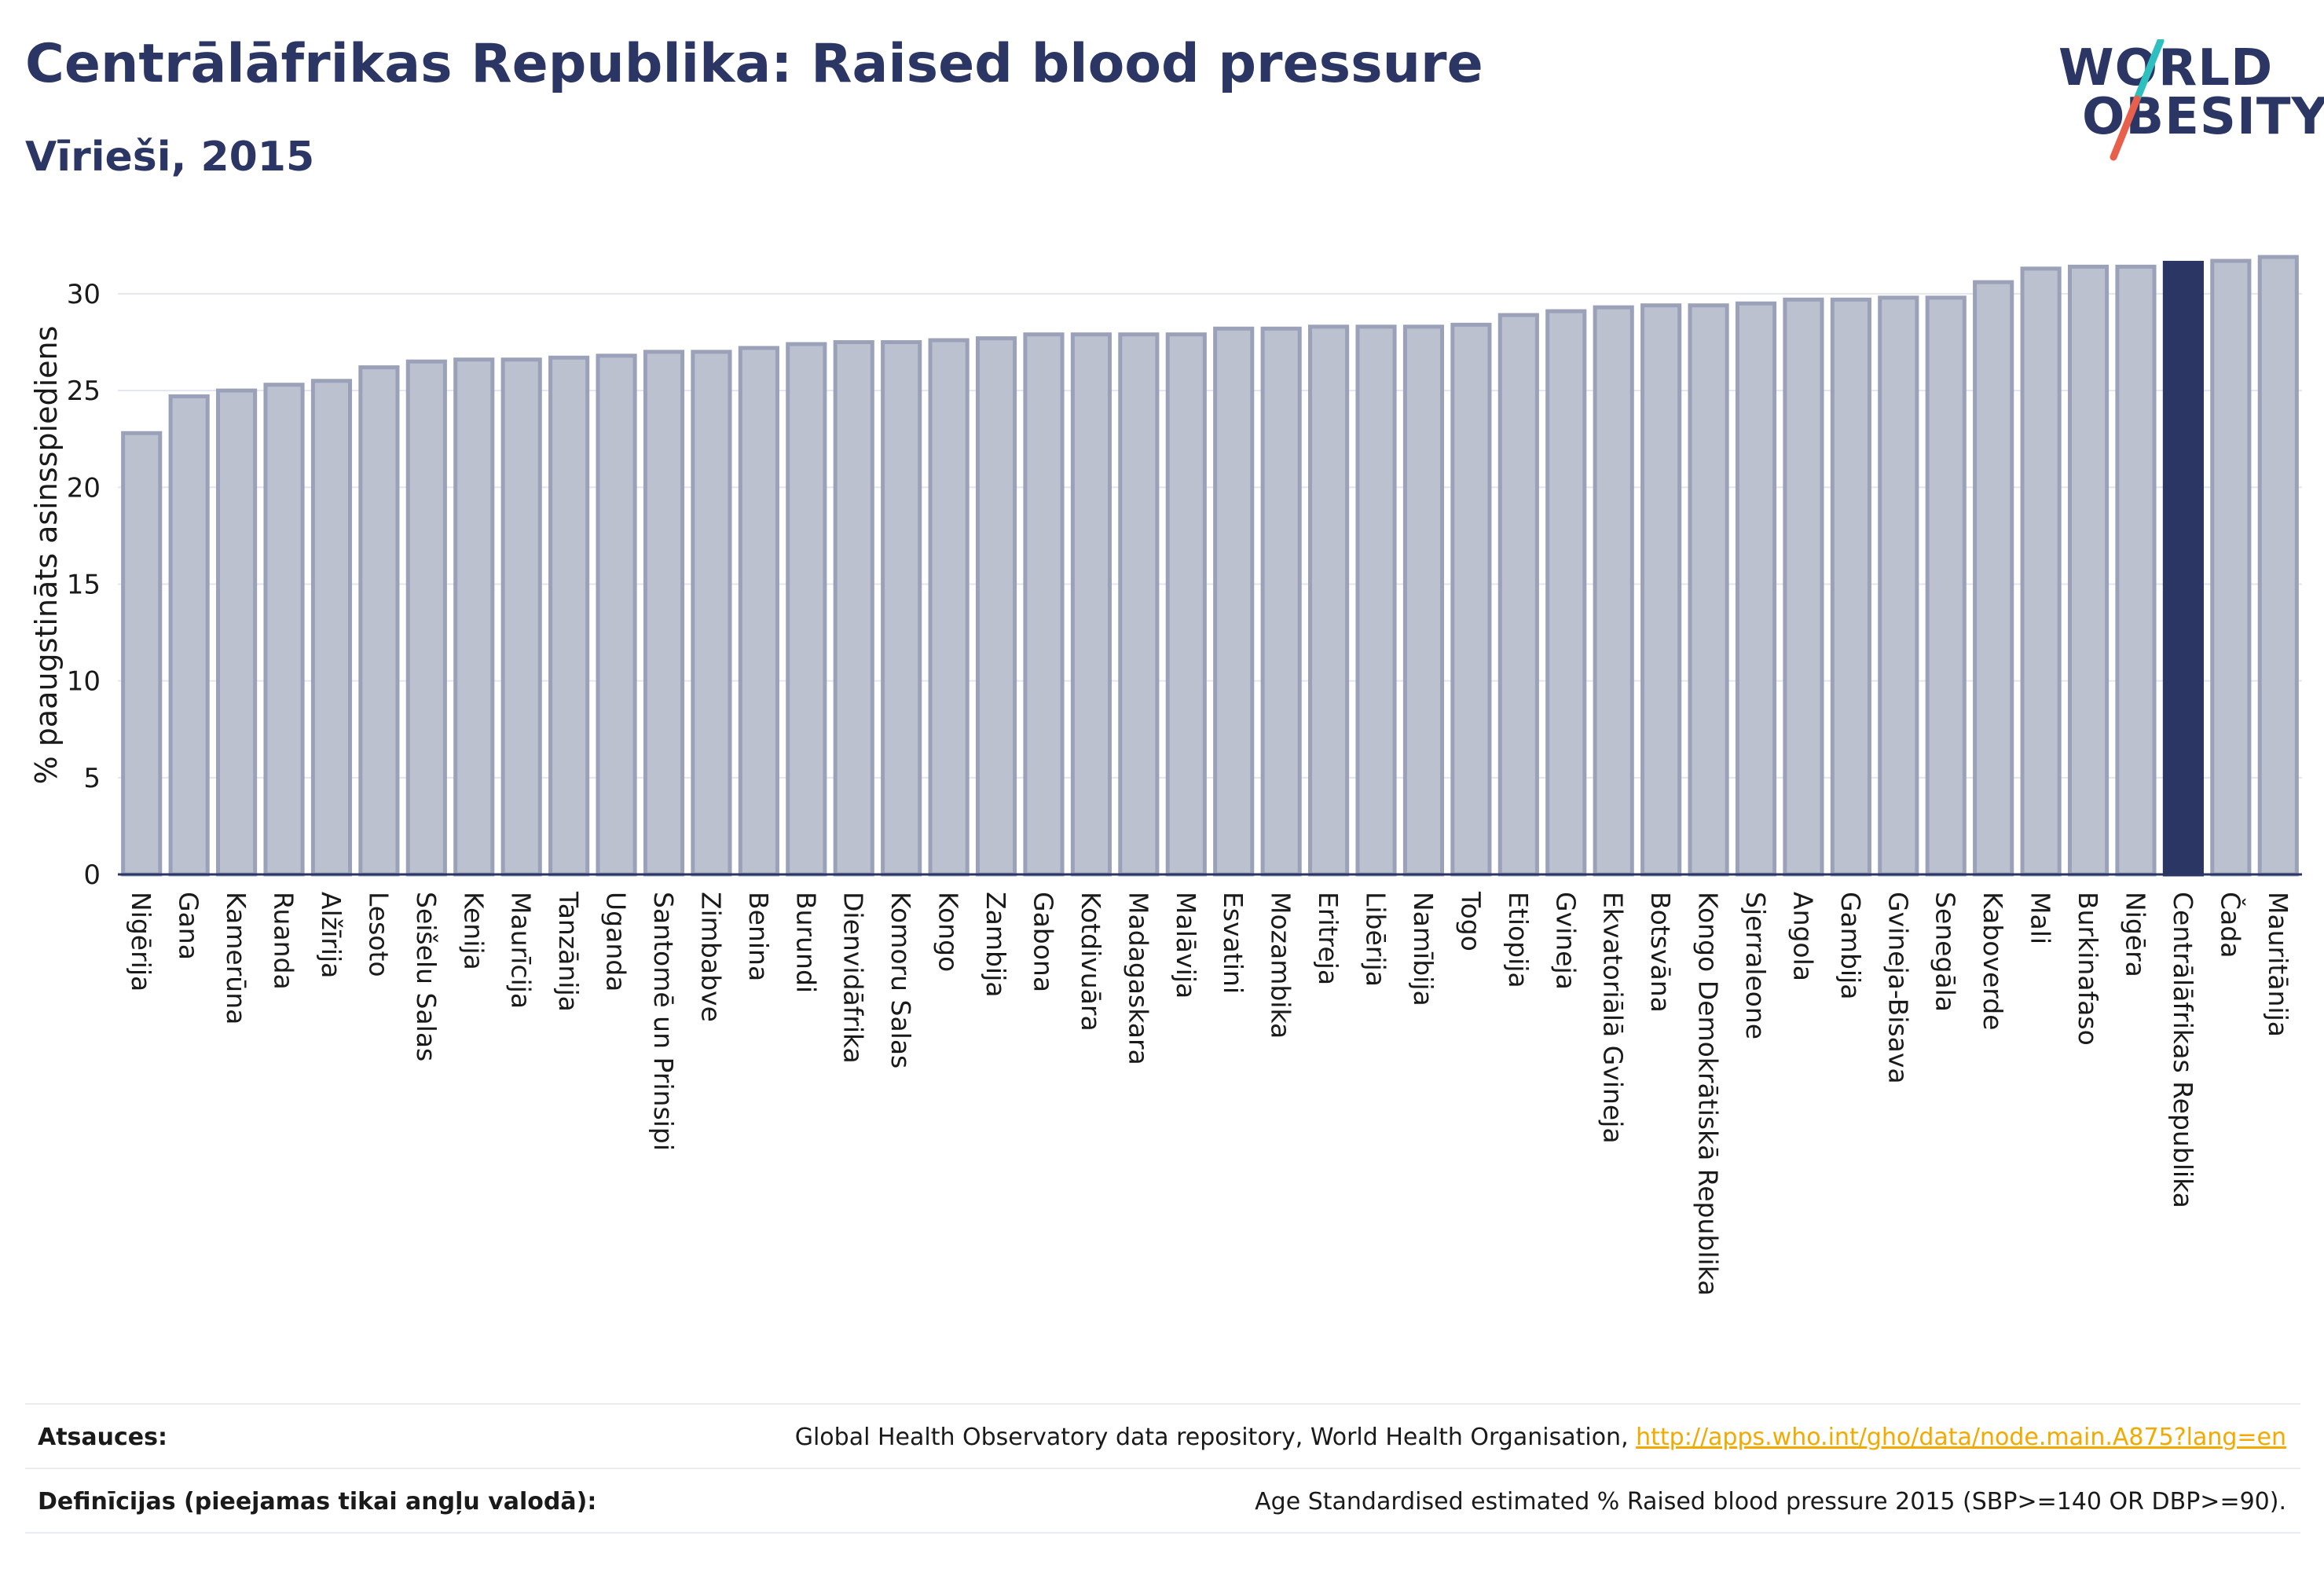 Image resolution: width=2324 pixels, height=1576 pixels. I want to click on x-tick-label: Mozambika, so click(1281, 965).